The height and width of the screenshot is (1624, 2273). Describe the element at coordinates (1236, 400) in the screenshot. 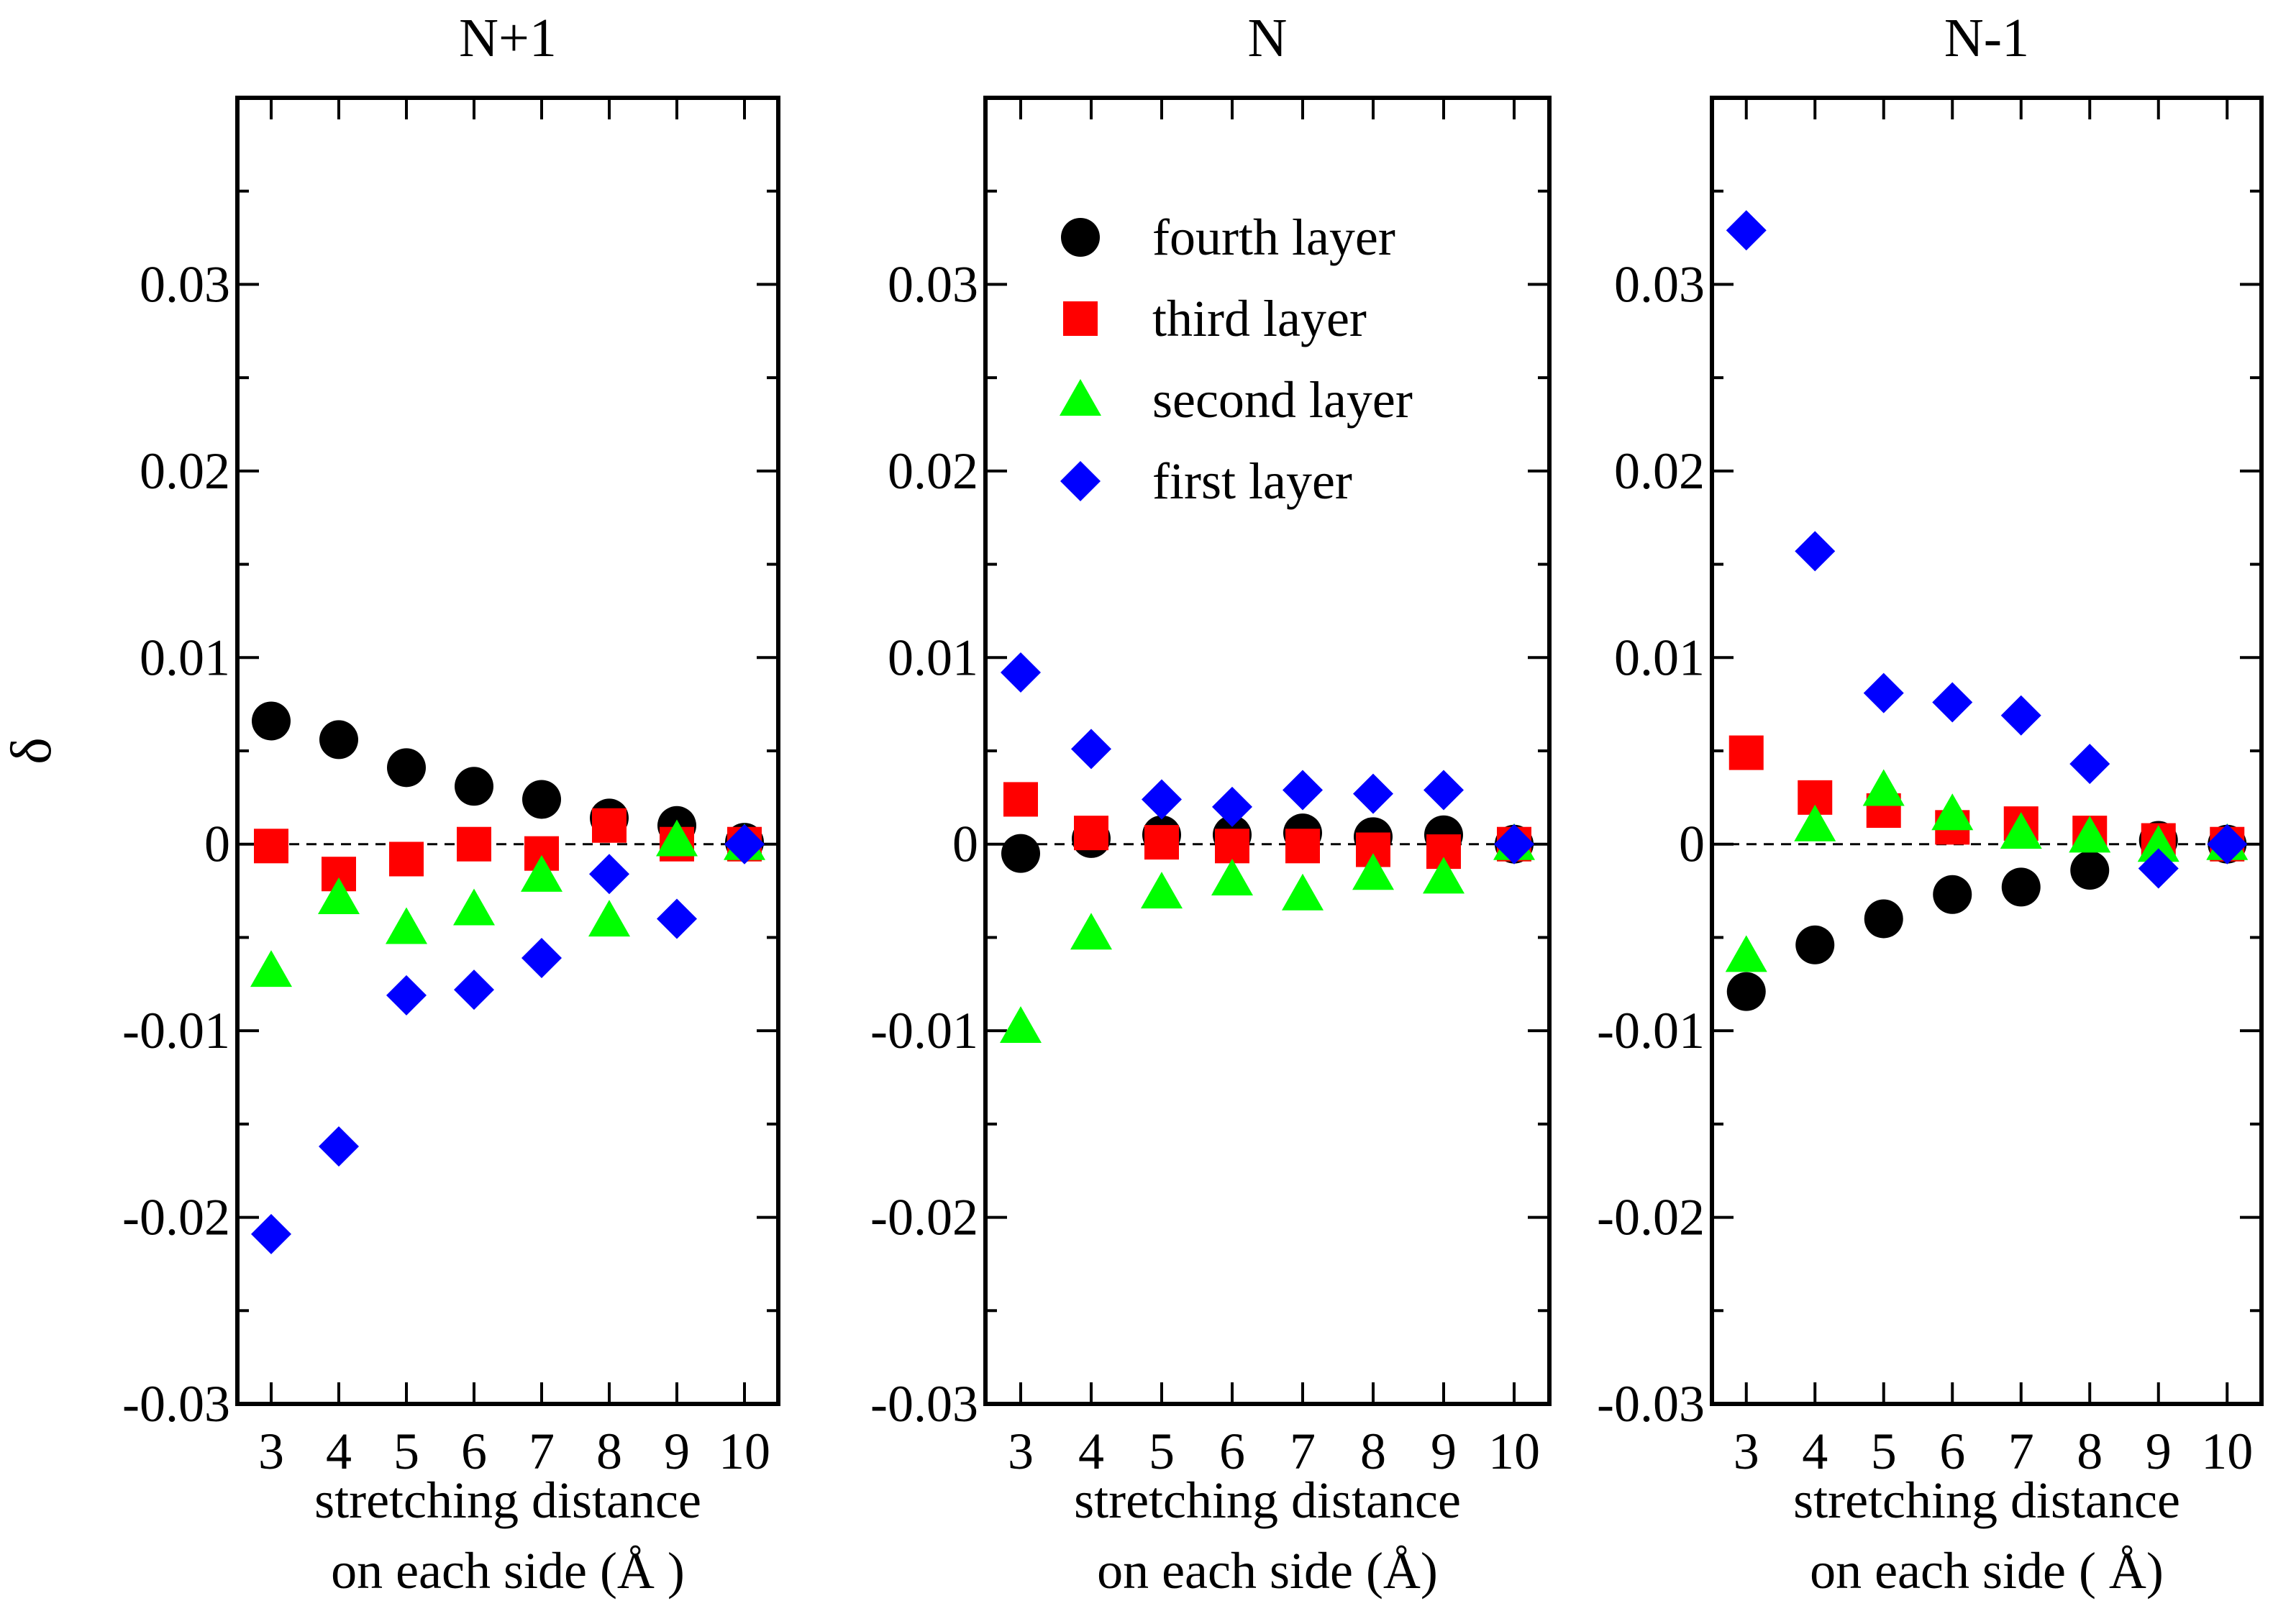

I see `legend-entry-second-layer: second layer` at that location.